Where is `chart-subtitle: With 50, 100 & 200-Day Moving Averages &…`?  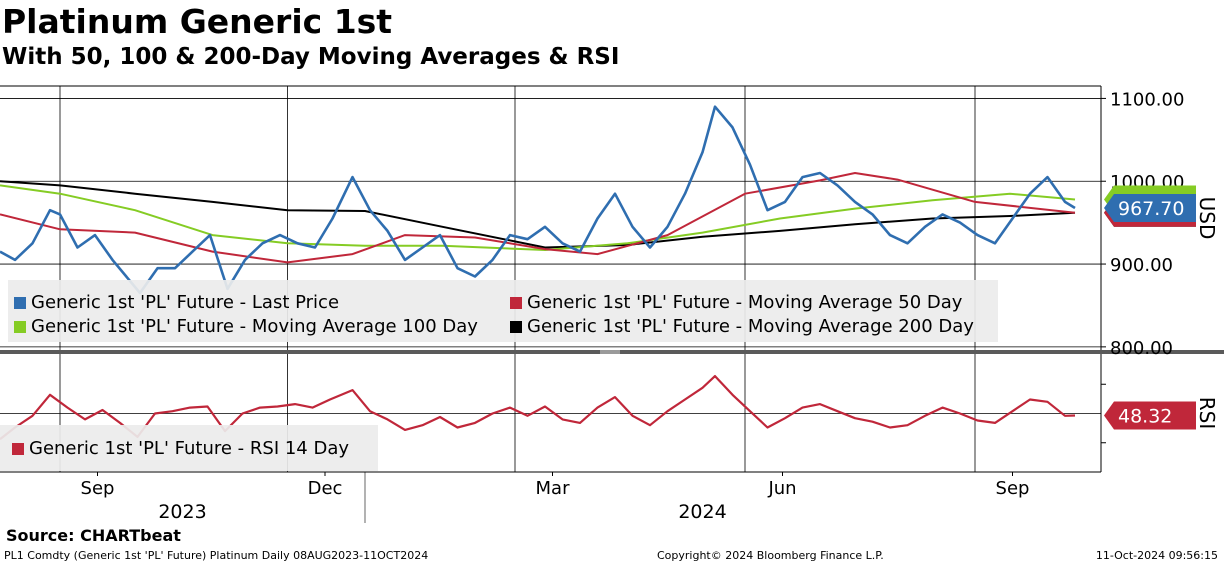 chart-subtitle: With 50, 100 & 200-Day Moving Averages &… is located at coordinates (311, 57).